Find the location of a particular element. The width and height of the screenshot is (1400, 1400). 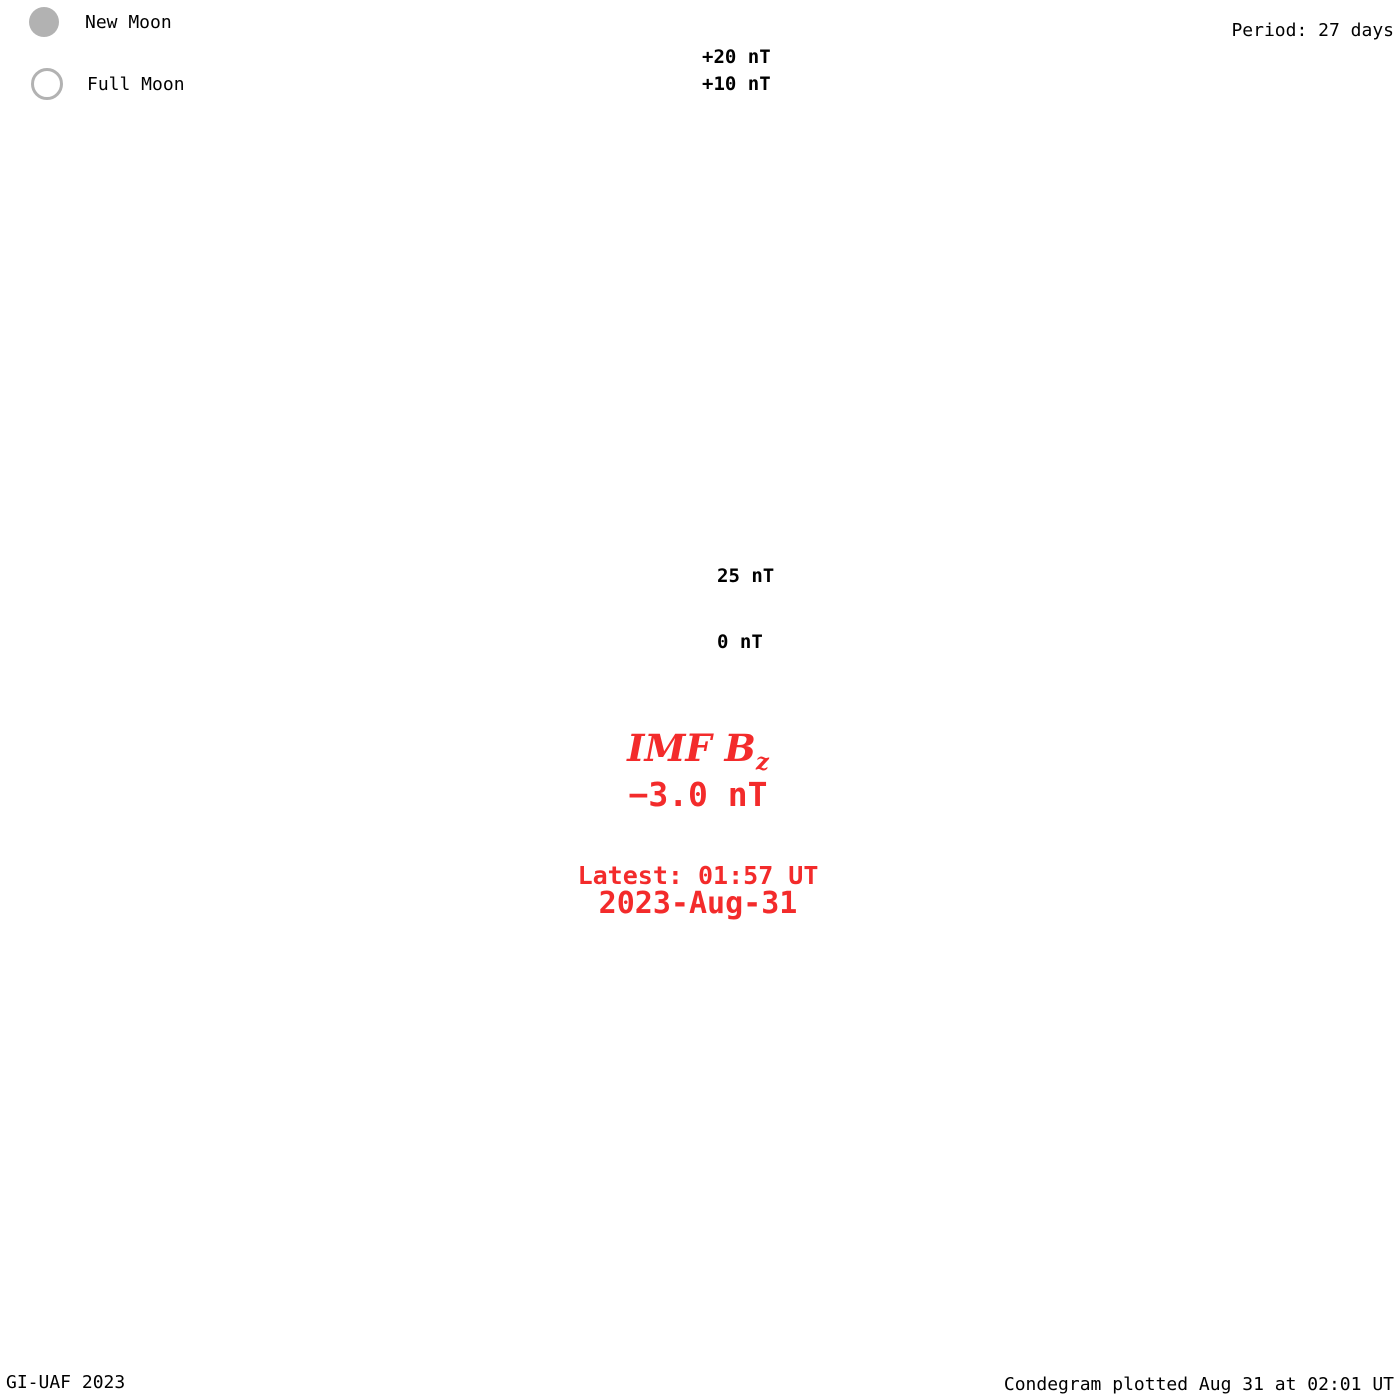

plotted-label: Condegram plotted Aug 31 at 02:01 UT is located at coordinates (1198, 1384).